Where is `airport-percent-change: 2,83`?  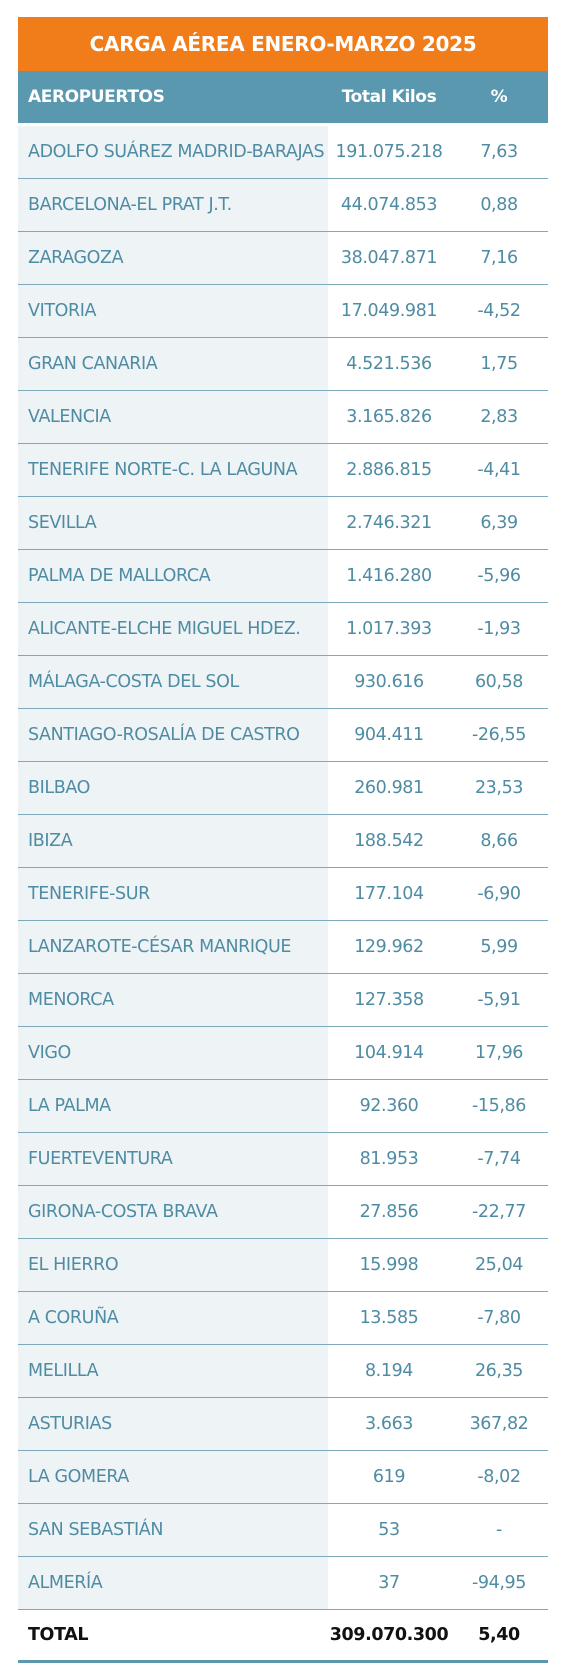
airport-percent-change: 2,83 is located at coordinates (499, 417).